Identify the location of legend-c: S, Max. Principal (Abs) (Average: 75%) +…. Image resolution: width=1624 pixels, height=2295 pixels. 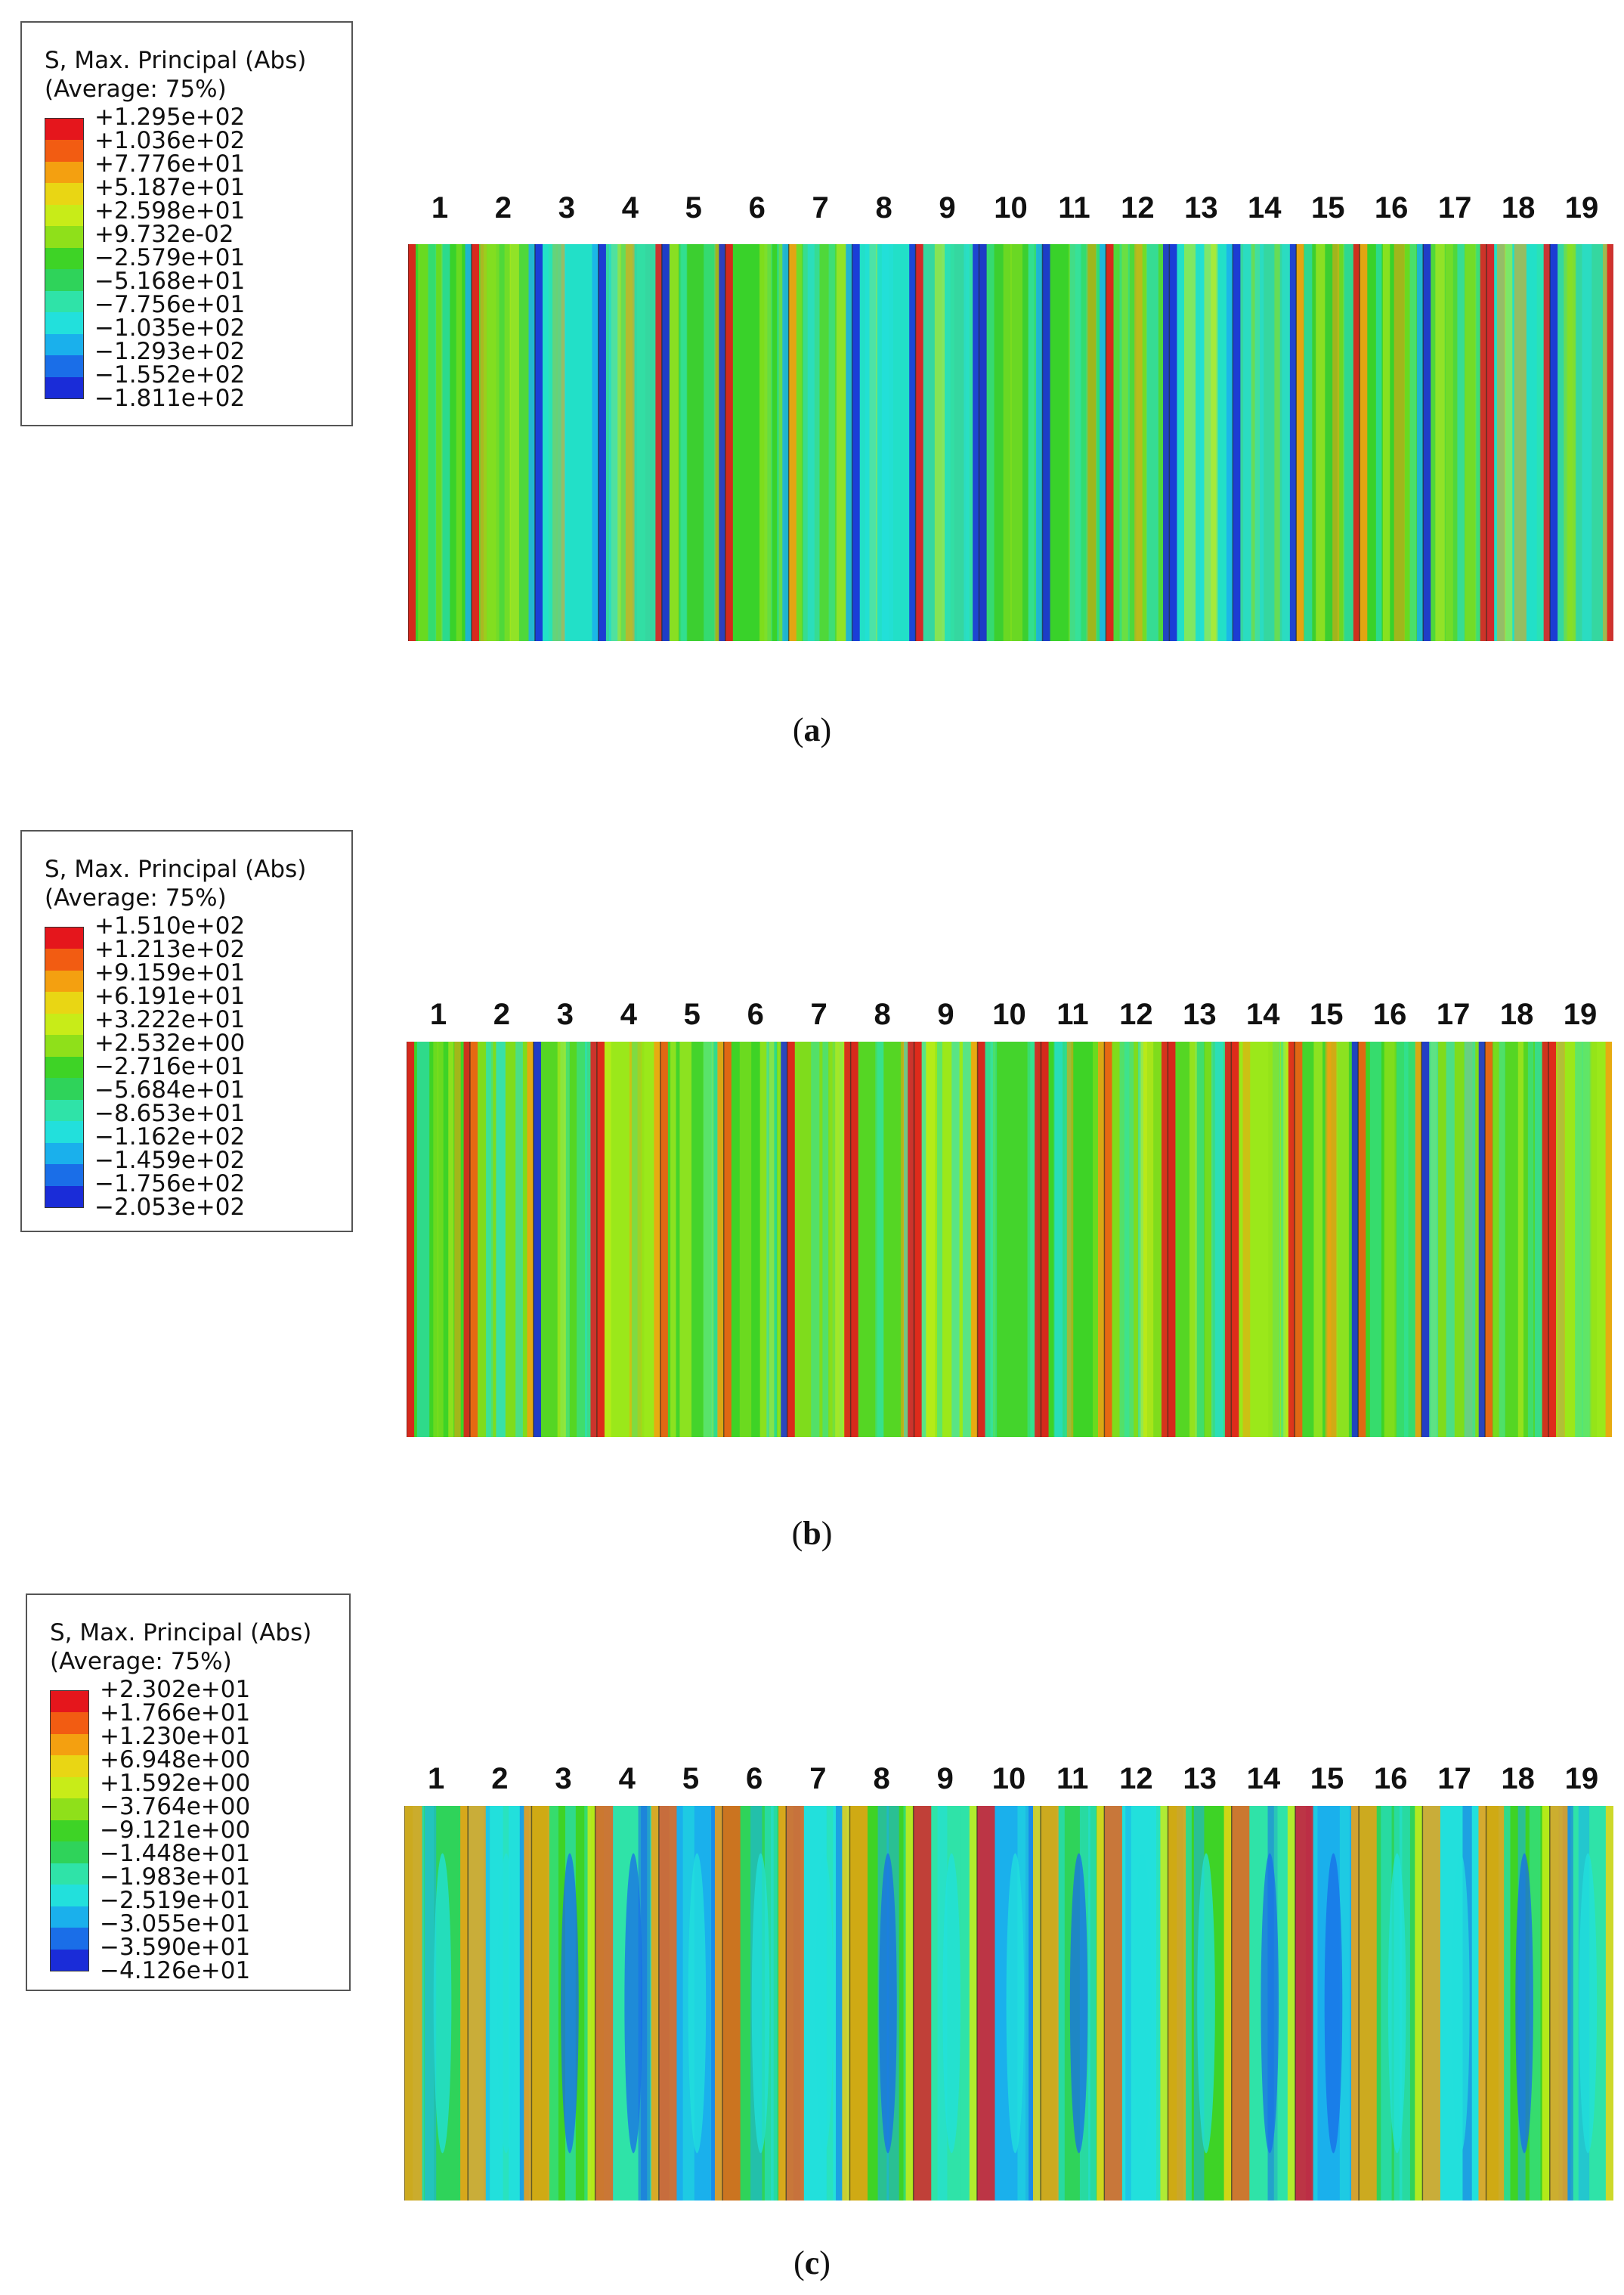
(188, 1792).